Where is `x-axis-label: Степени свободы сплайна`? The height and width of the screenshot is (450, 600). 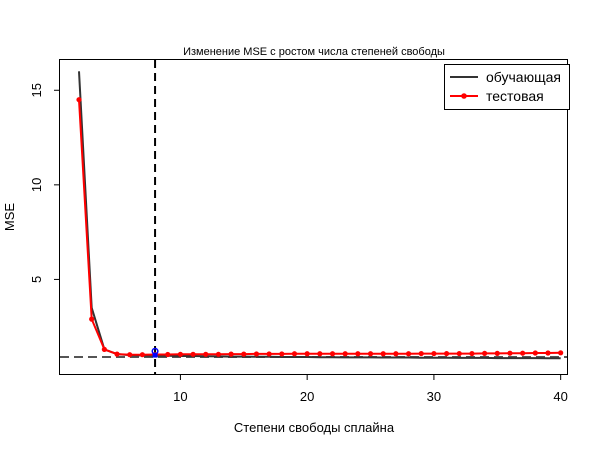
x-axis-label: Степени свободы сплайна is located at coordinates (314, 427).